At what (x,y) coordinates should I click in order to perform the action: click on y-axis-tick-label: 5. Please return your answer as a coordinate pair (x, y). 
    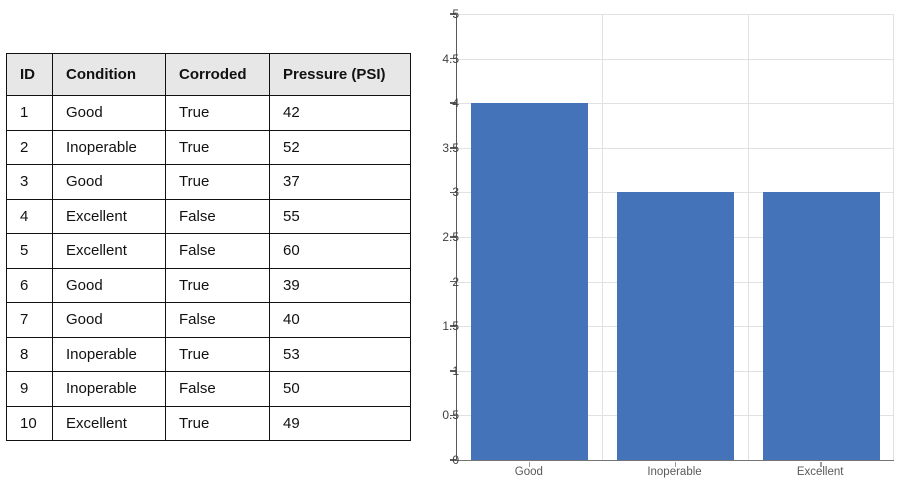
    Looking at the image, I should click on (455, 14).